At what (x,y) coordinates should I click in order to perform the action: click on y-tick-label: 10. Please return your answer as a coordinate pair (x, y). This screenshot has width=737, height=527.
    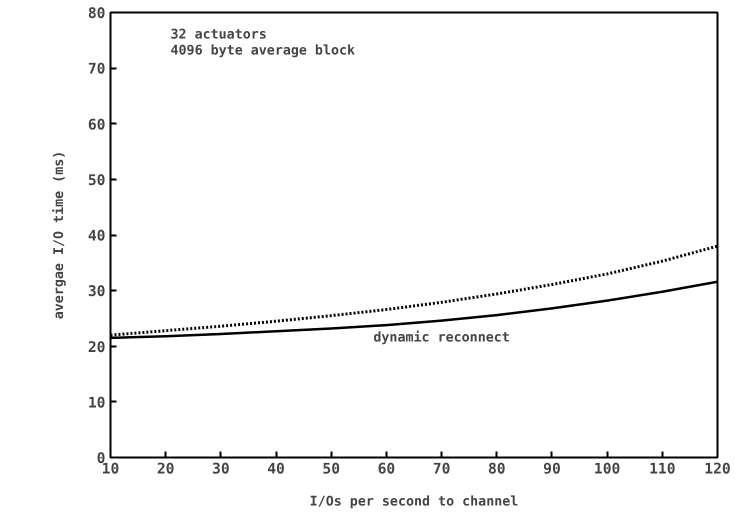
    Looking at the image, I should click on (97, 403).